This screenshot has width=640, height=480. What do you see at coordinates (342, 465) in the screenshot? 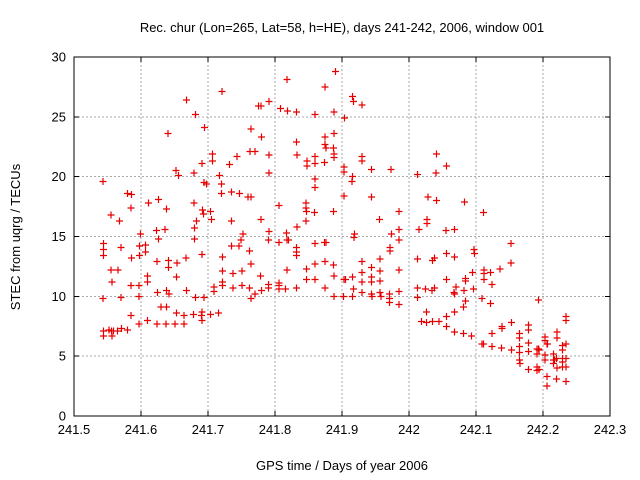
I see `x-axis-label: GPS time / Days of year 2006` at bounding box center [342, 465].